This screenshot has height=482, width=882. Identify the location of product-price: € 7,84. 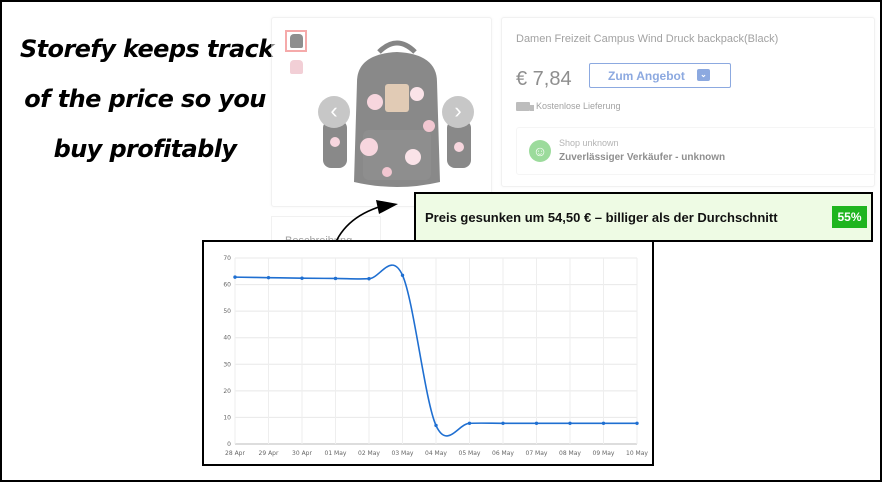
(544, 79).